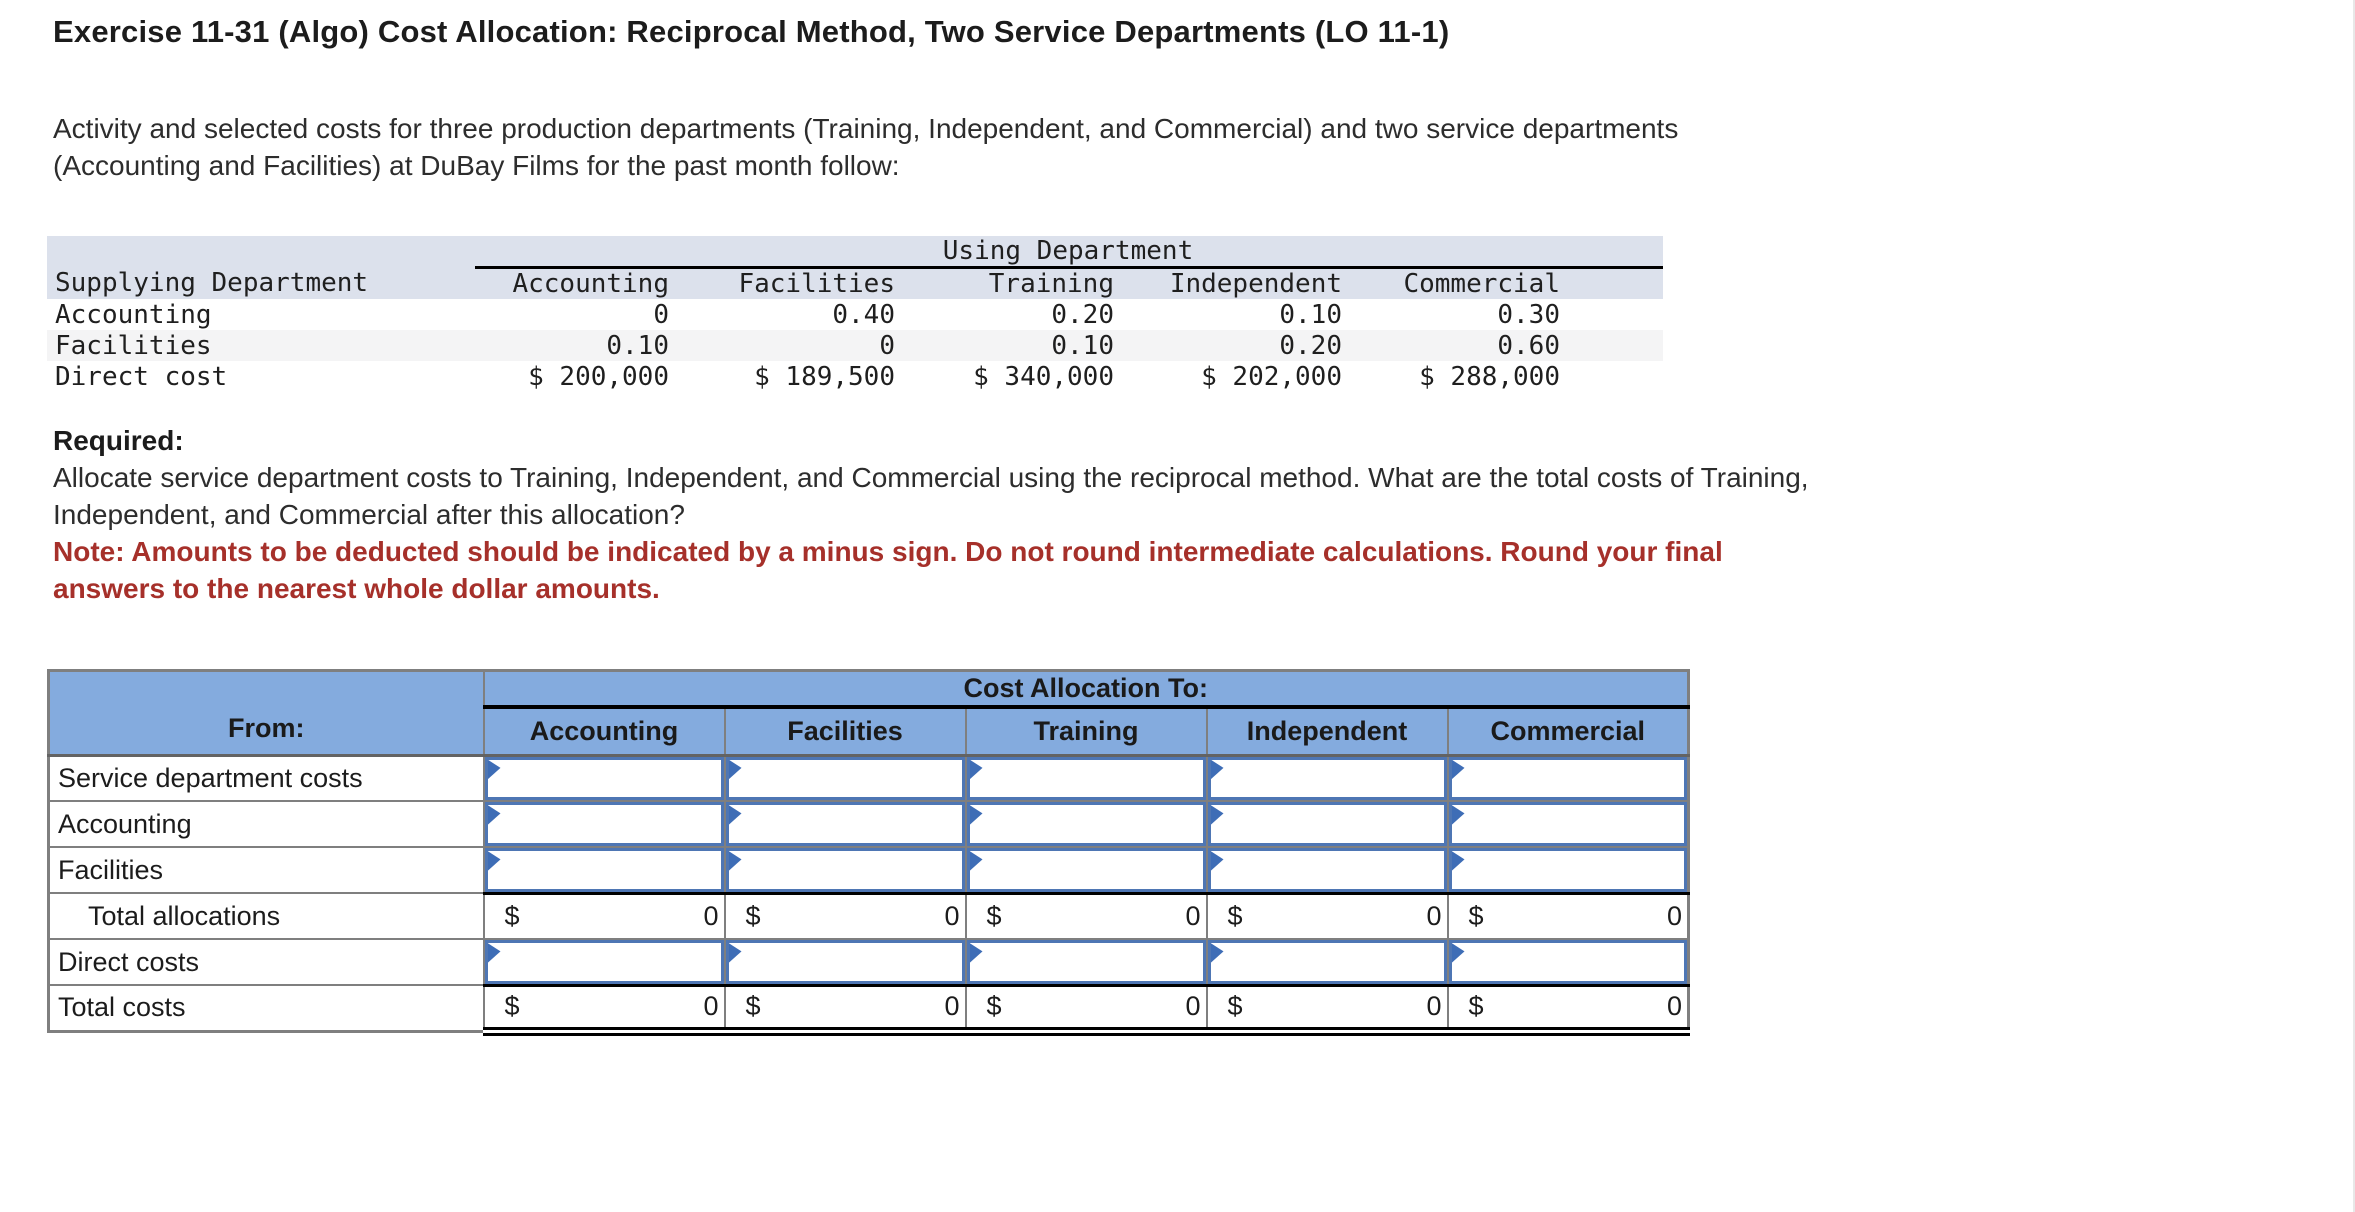  What do you see at coordinates (1238, 345) in the screenshot?
I see `cell-value: 0.20` at bounding box center [1238, 345].